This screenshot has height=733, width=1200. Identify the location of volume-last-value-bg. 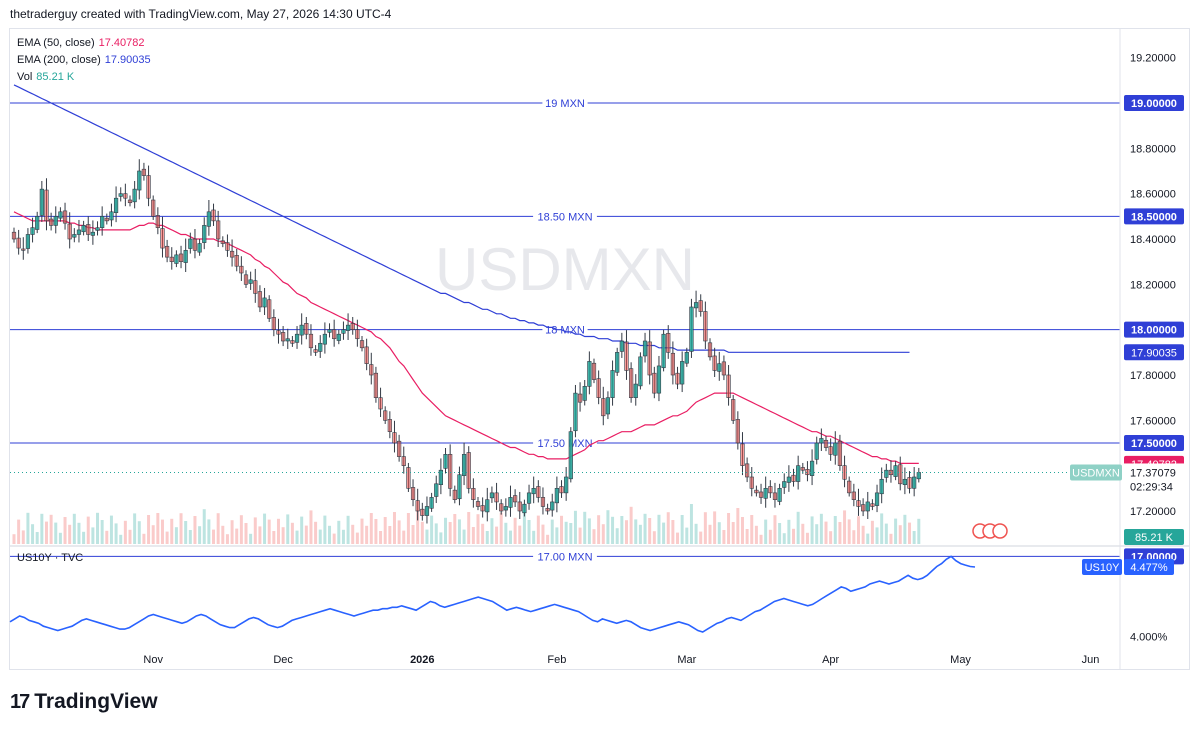
(1154, 537).